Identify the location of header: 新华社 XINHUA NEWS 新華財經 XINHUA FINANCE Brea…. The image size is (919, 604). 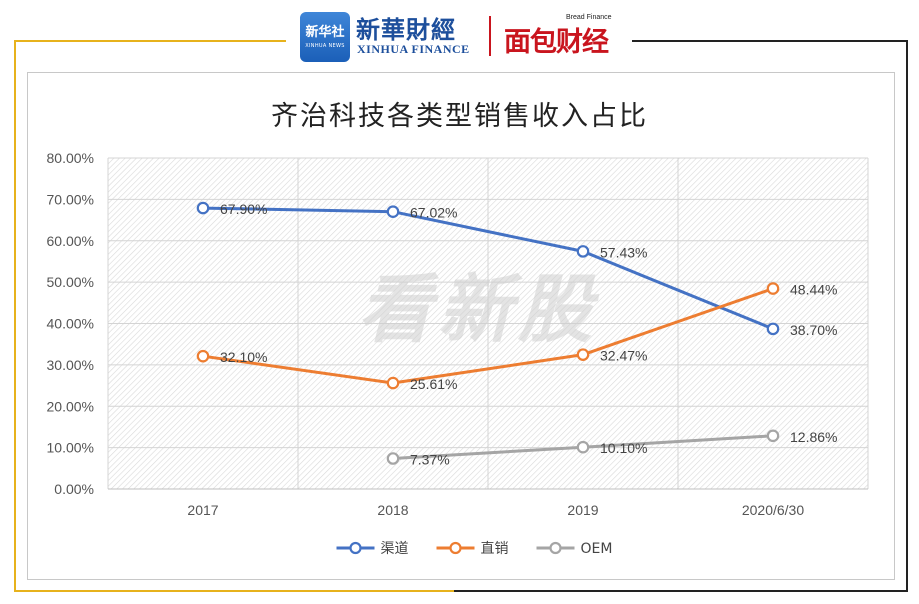
(459, 33).